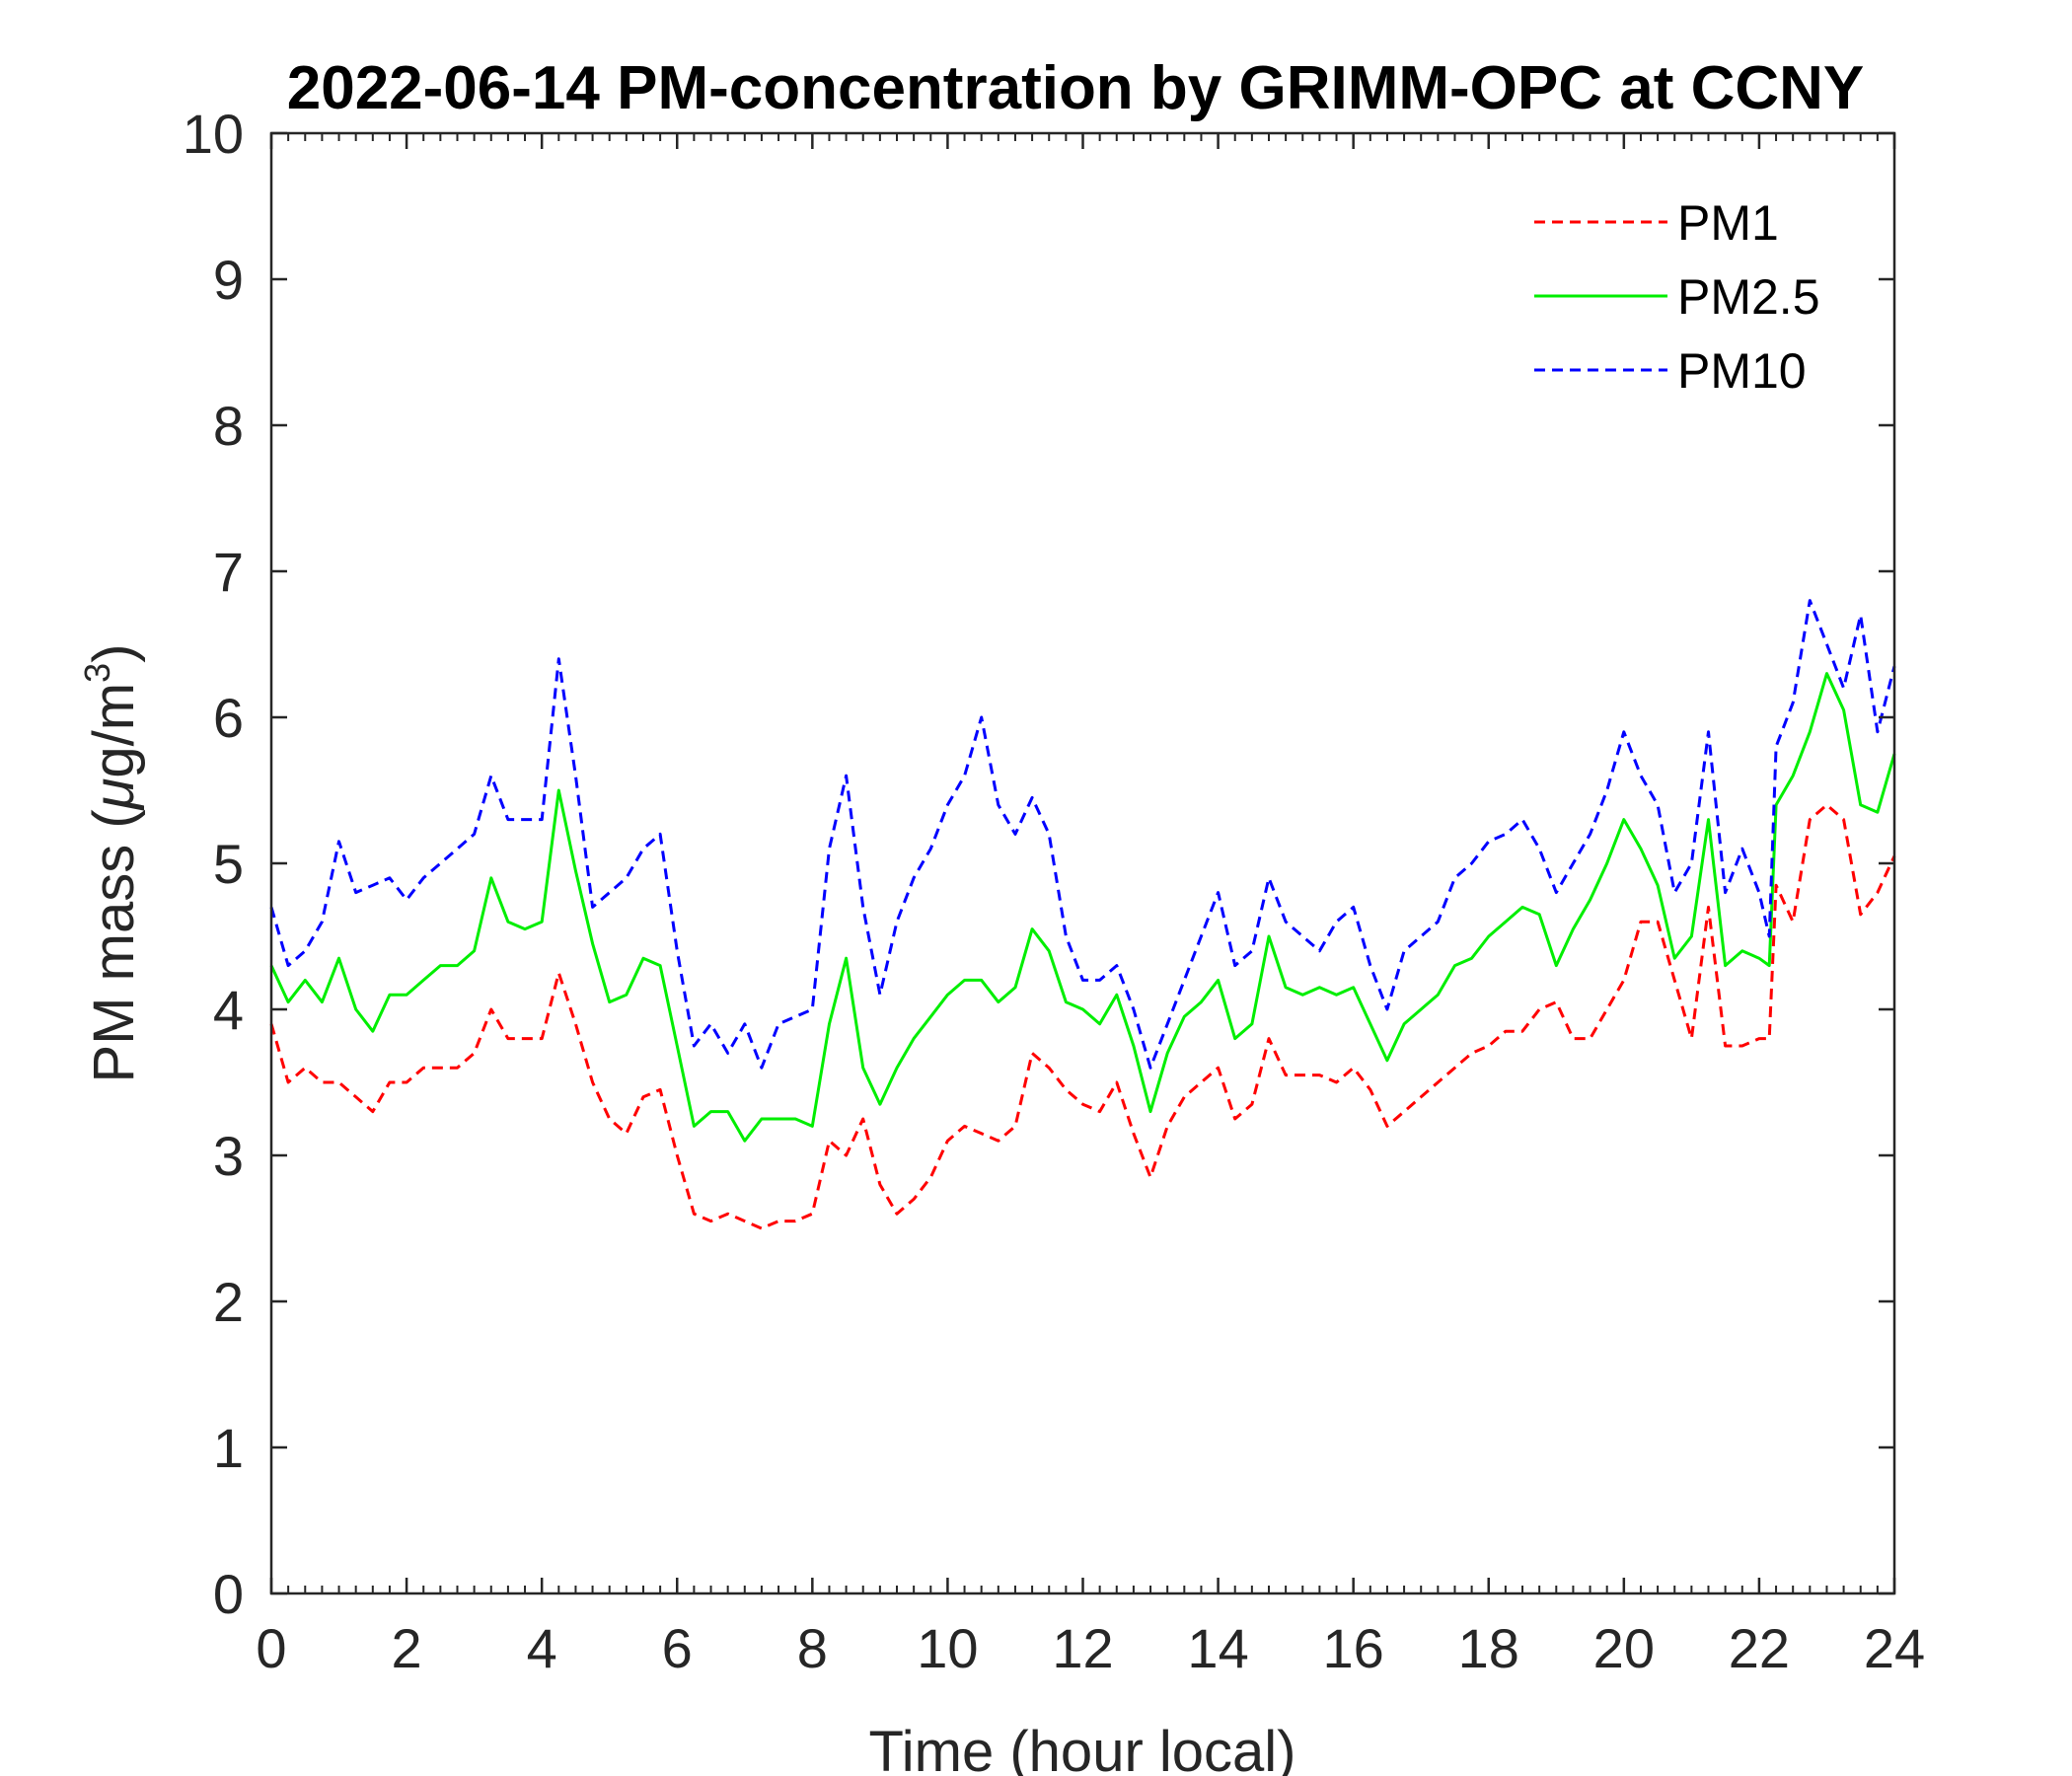  Describe the element at coordinates (1895, 1648) in the screenshot. I see `x-tick-label: 24` at that location.